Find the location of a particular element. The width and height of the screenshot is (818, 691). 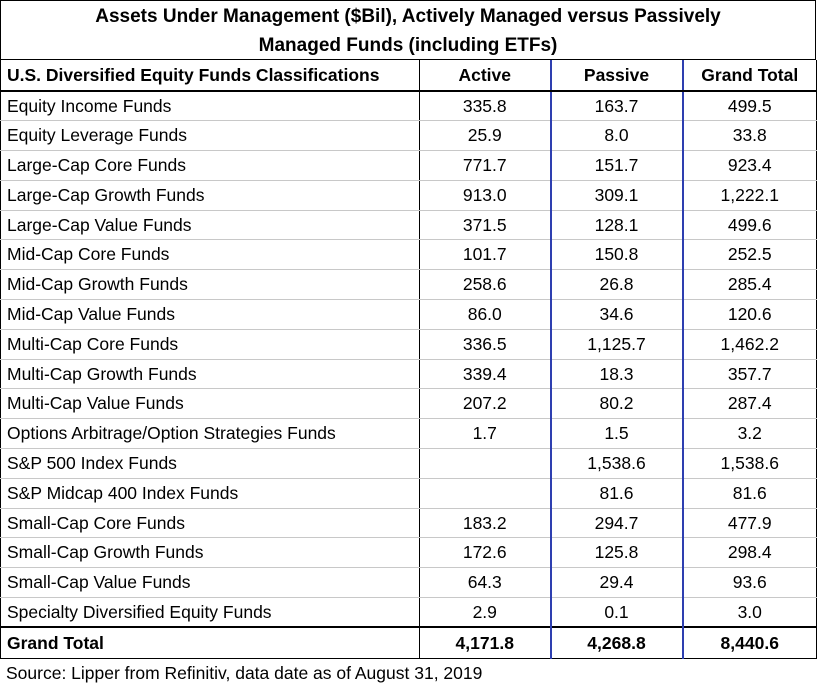

title-line-2: Managed Funds (including ETFs) is located at coordinates (408, 45).